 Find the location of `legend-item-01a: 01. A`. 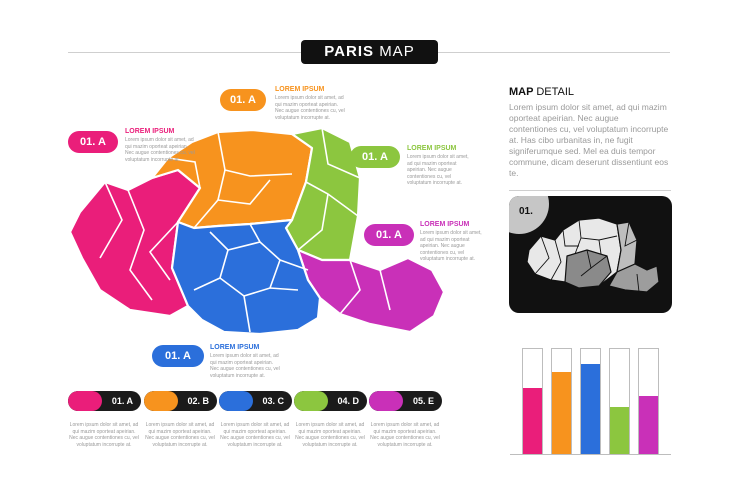

legend-item-01a: 01. A is located at coordinates (104, 401).